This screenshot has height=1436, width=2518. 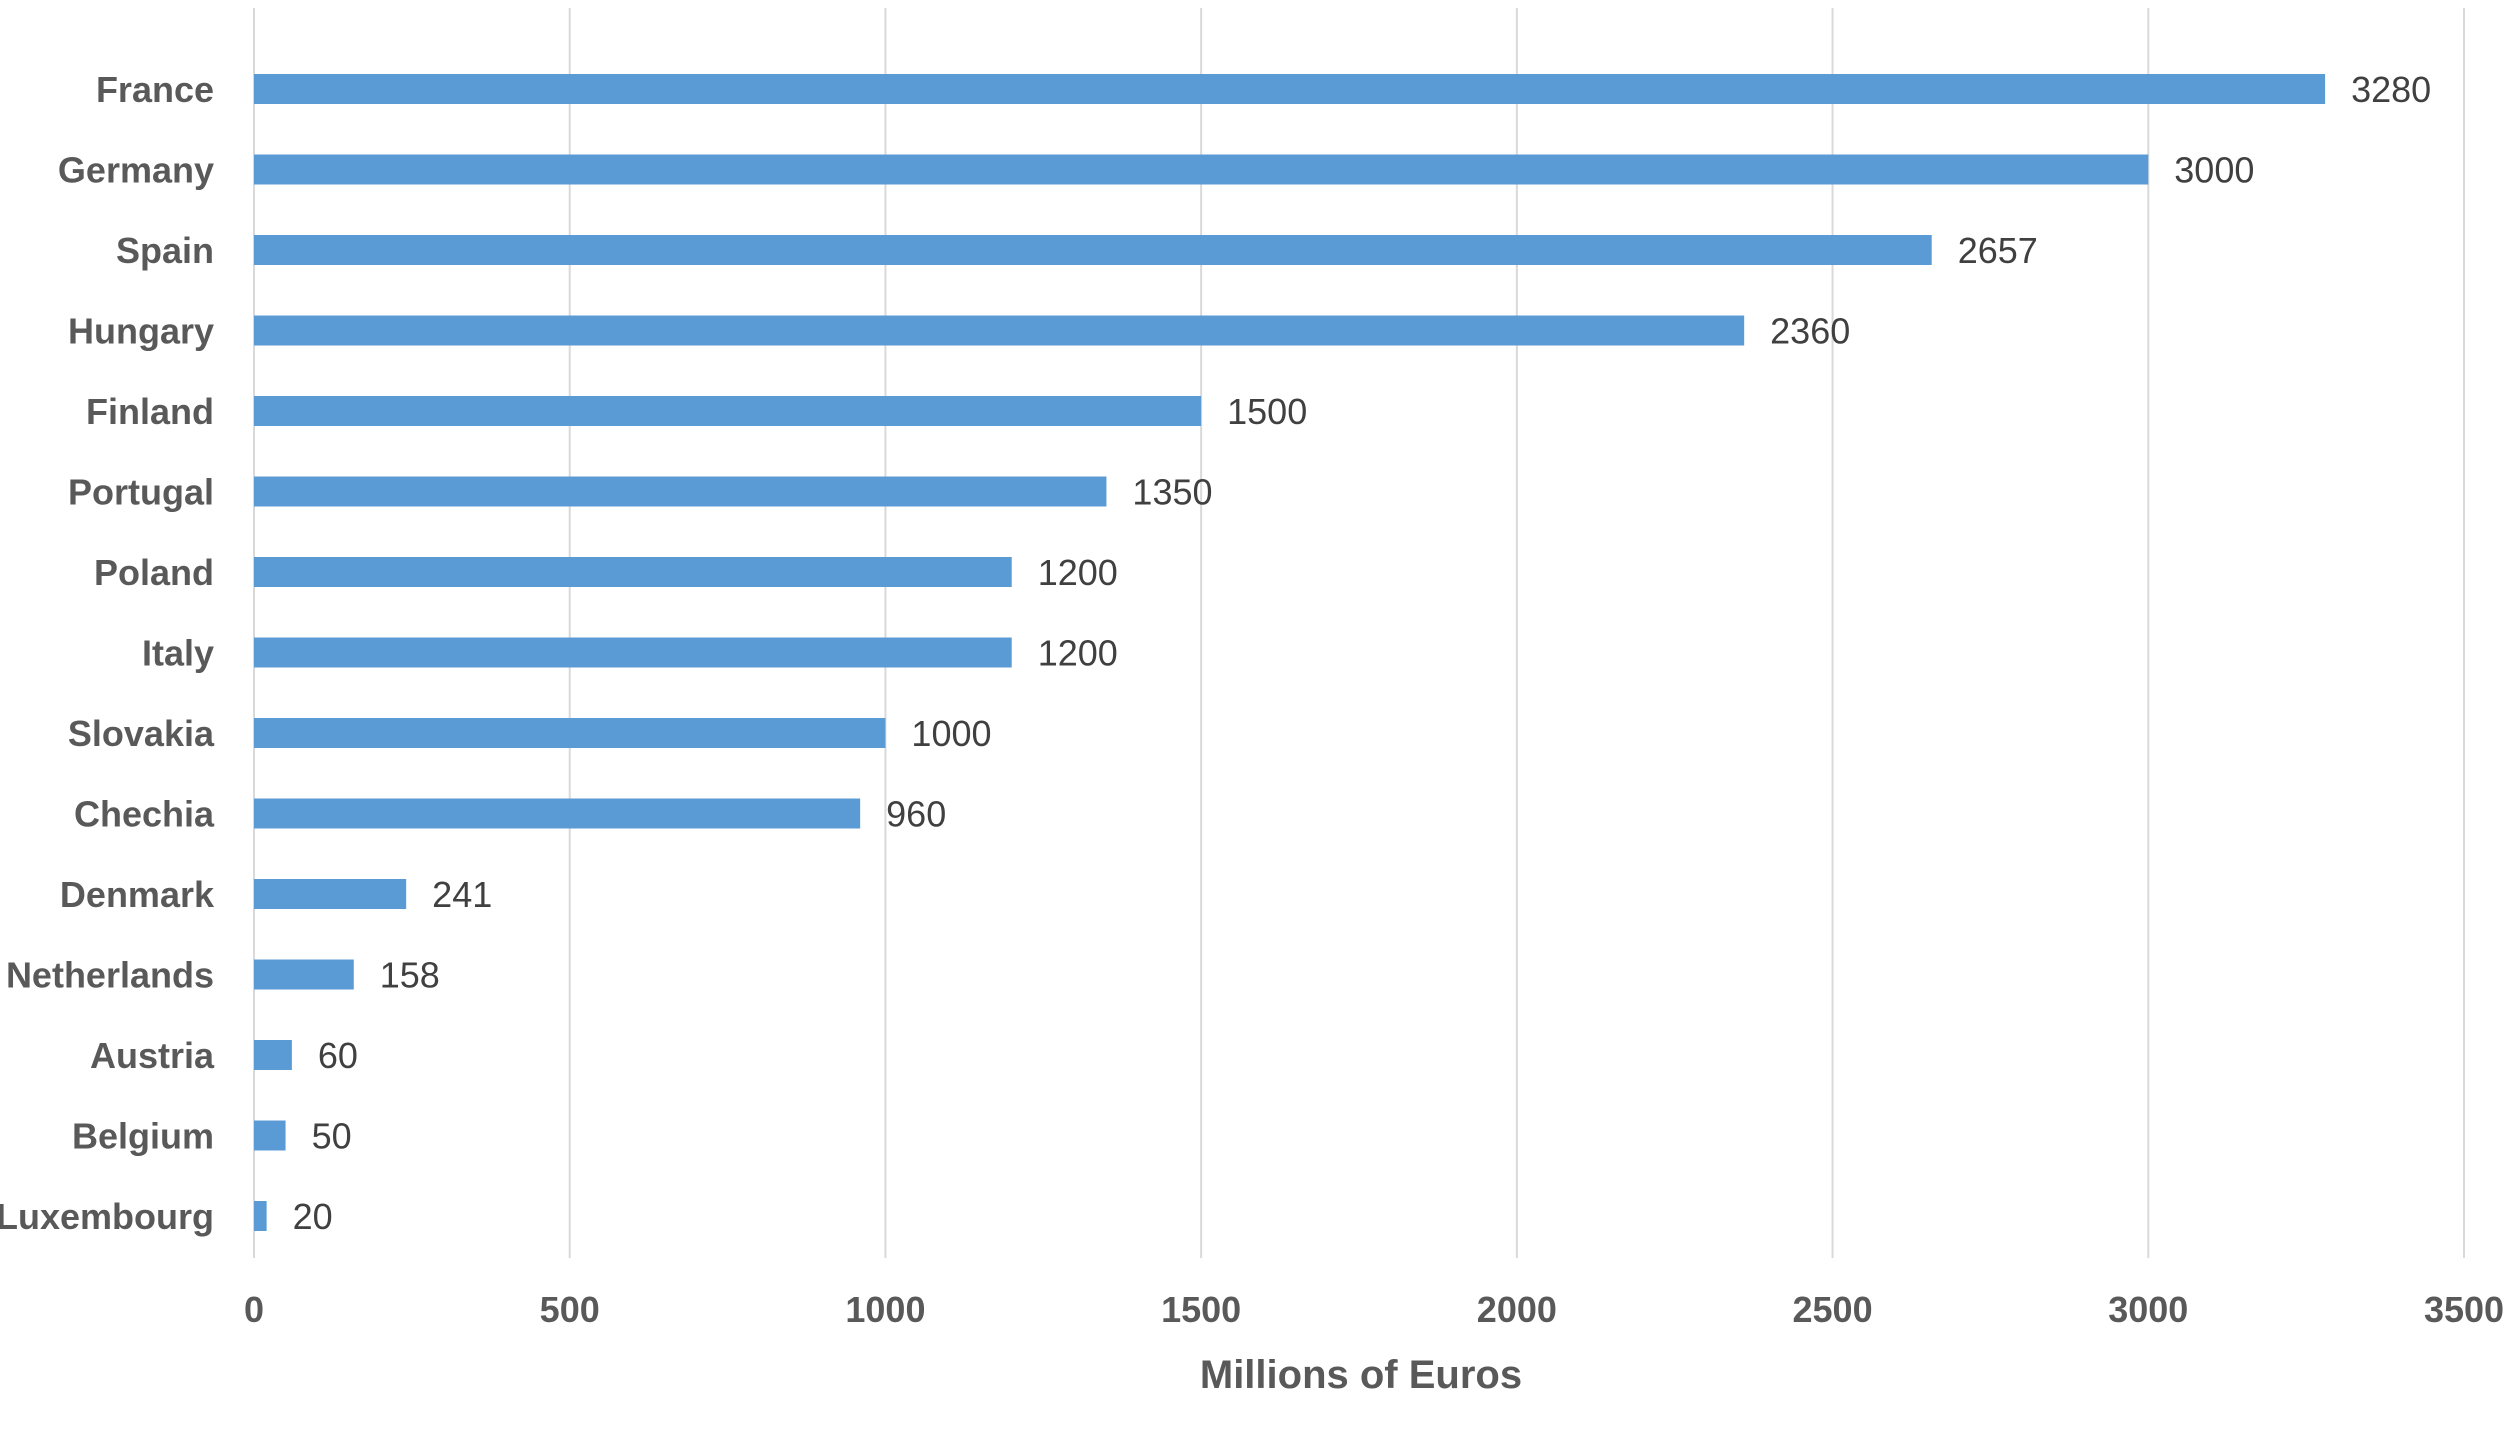 I want to click on y-category-label: Netherlands, so click(x=110, y=975).